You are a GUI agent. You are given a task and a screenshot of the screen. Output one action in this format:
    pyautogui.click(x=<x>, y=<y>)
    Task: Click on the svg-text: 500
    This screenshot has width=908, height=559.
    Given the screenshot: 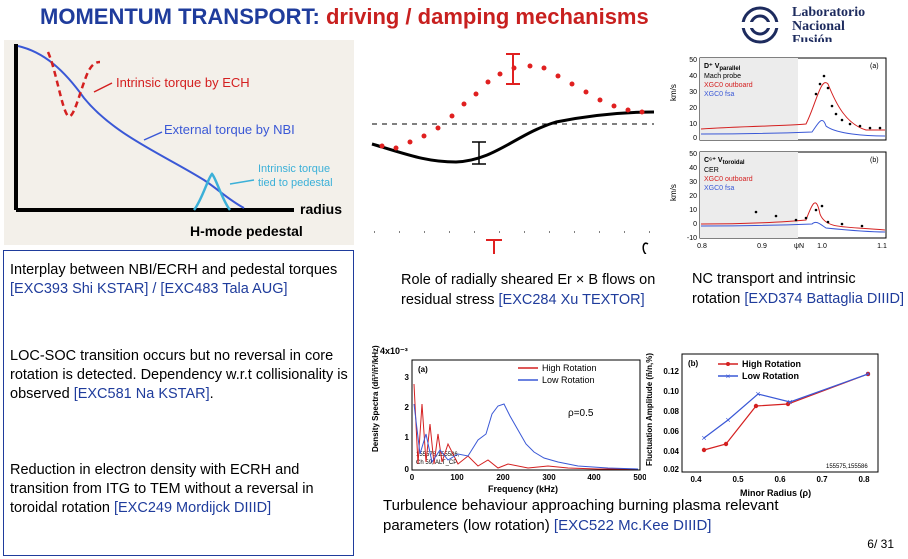 What is the action you would take?
    pyautogui.click(x=639, y=477)
    